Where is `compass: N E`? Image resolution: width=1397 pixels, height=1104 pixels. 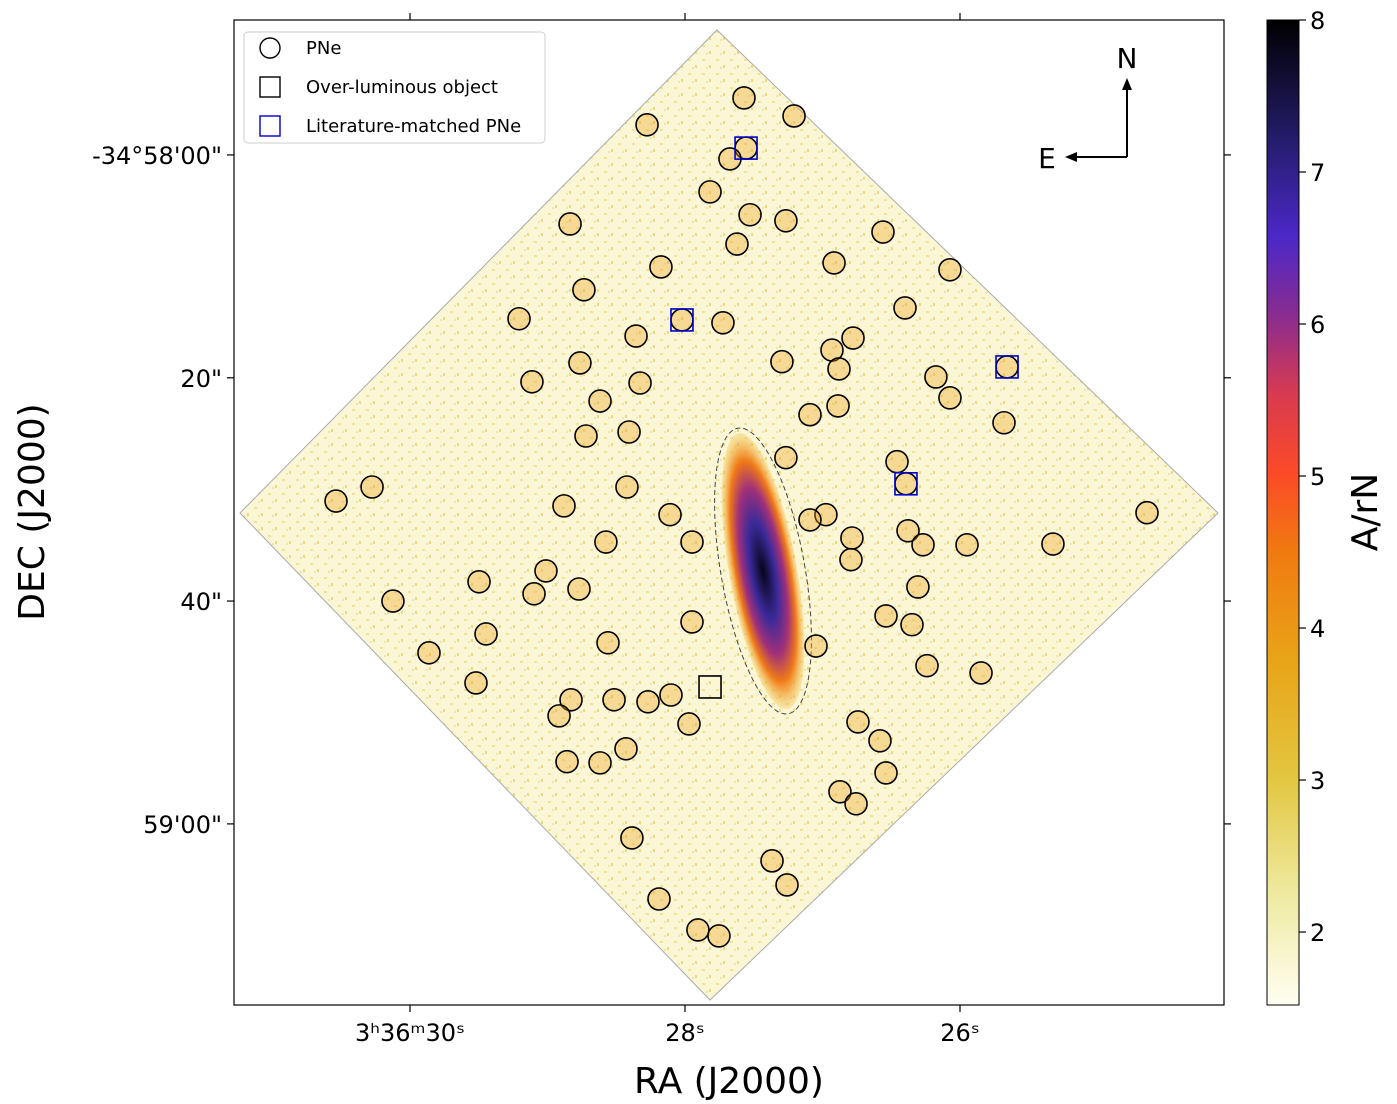
compass: N E is located at coordinates (1087, 108).